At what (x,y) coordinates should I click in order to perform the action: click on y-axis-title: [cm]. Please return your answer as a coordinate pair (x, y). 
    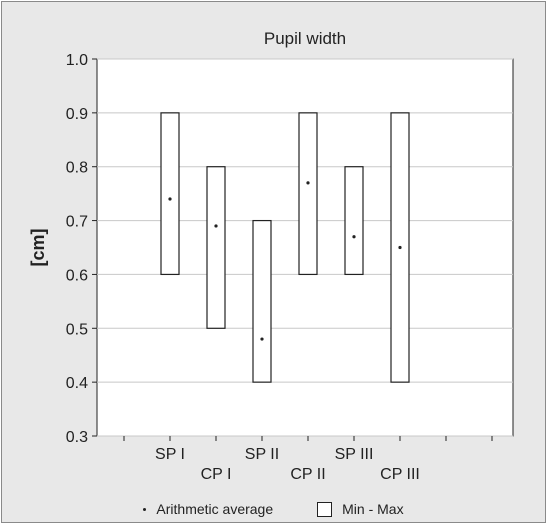
    Looking at the image, I should click on (38, 247).